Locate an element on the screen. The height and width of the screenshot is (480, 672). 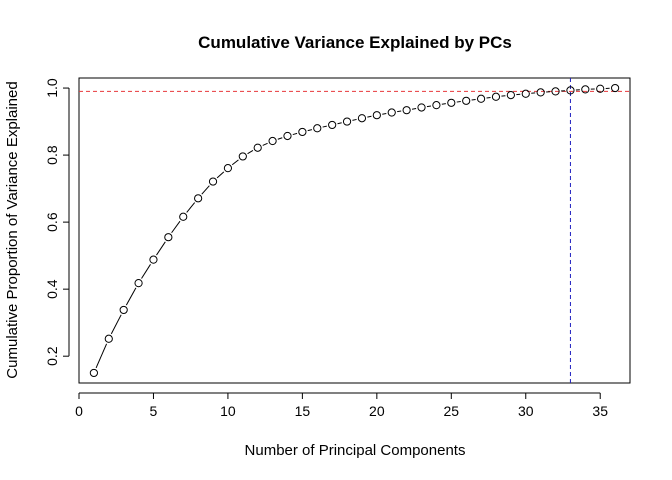
x-tick-label: 10 is located at coordinates (228, 411).